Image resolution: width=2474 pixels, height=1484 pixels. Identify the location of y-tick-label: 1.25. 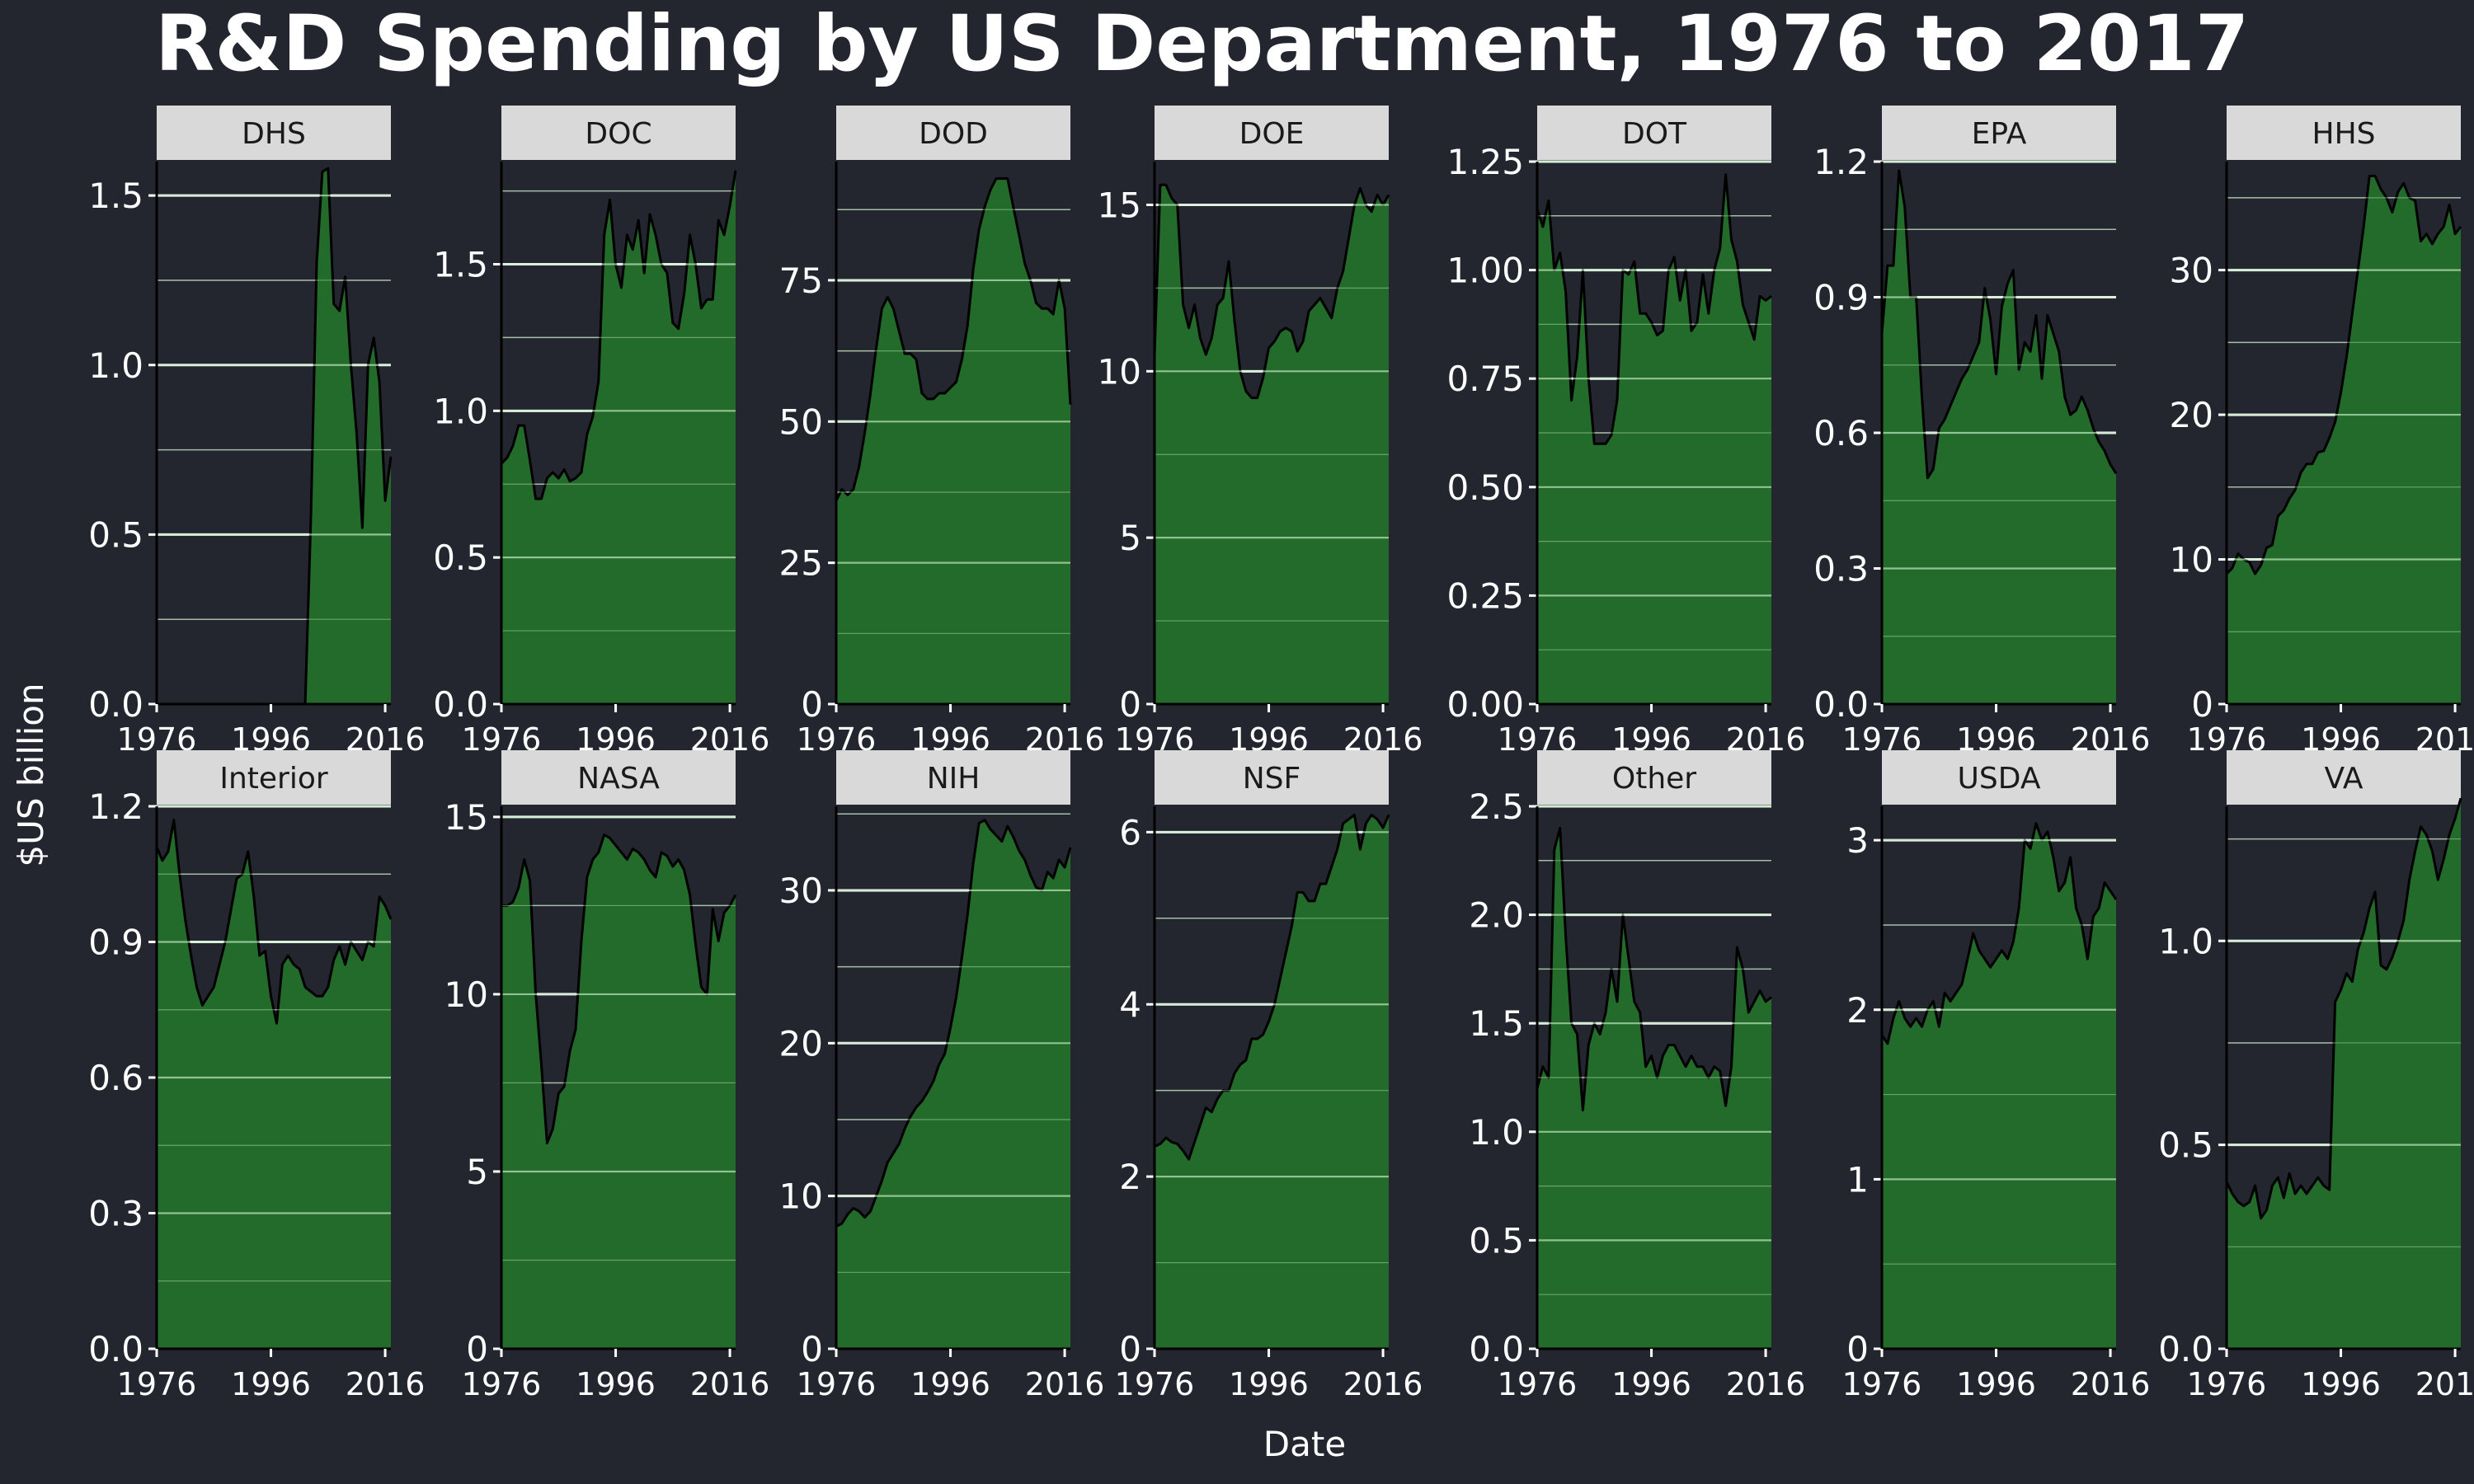
(1485, 162).